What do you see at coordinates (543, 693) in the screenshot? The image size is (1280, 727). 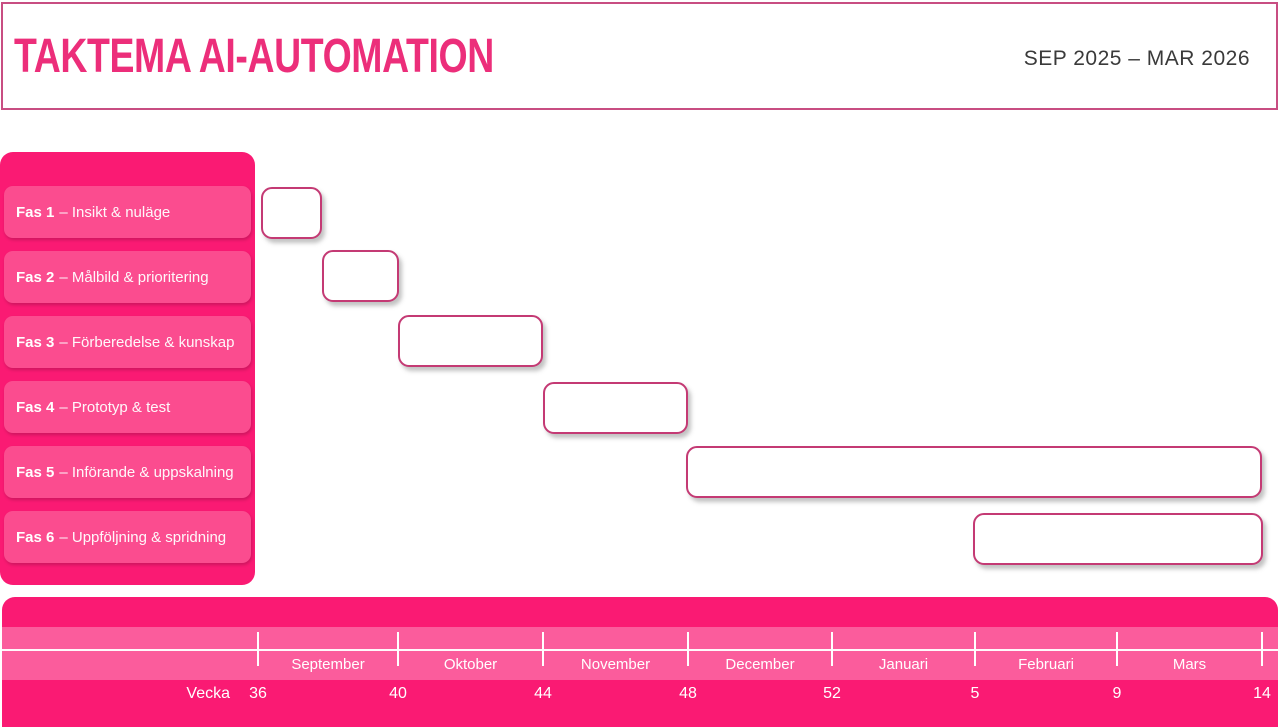 I see `week-number: 44` at bounding box center [543, 693].